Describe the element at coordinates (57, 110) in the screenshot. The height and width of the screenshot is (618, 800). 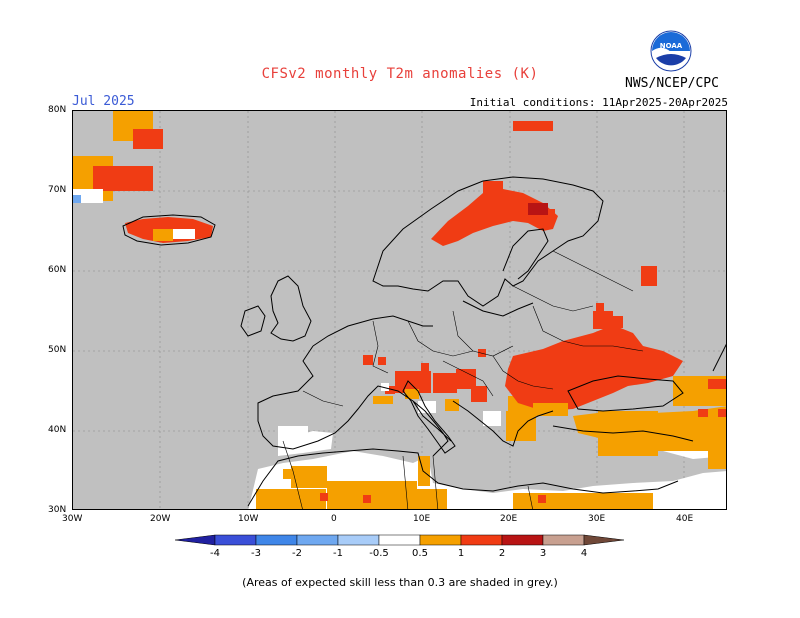
I see `lat-label: 80N` at that location.